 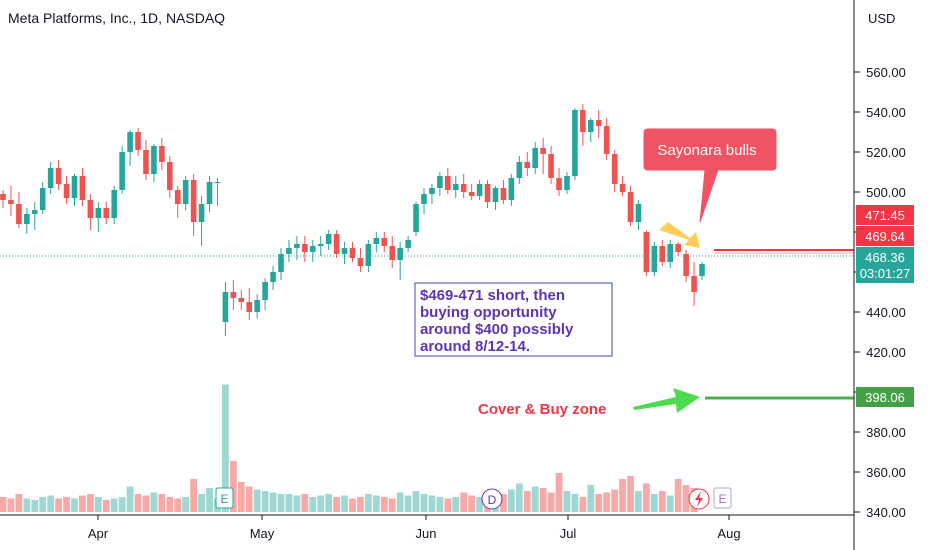 What do you see at coordinates (699, 499) in the screenshot?
I see `flash-icon` at bounding box center [699, 499].